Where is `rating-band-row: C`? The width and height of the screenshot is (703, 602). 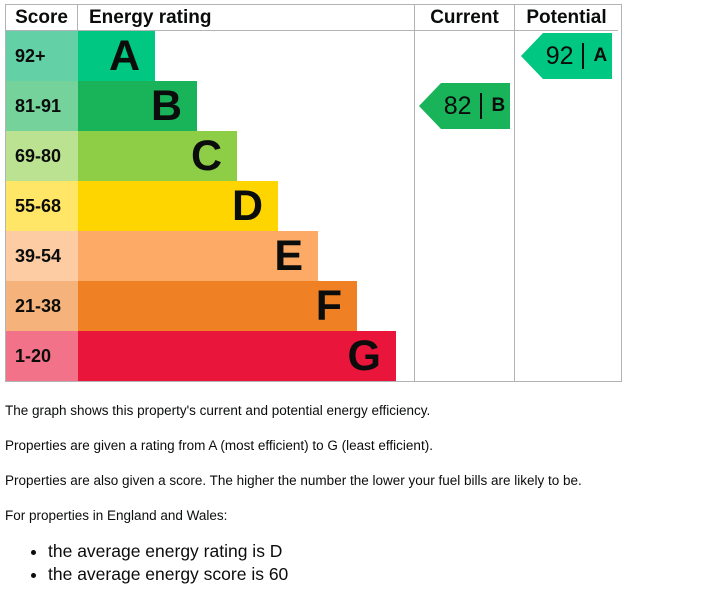 rating-band-row: C is located at coordinates (246, 156).